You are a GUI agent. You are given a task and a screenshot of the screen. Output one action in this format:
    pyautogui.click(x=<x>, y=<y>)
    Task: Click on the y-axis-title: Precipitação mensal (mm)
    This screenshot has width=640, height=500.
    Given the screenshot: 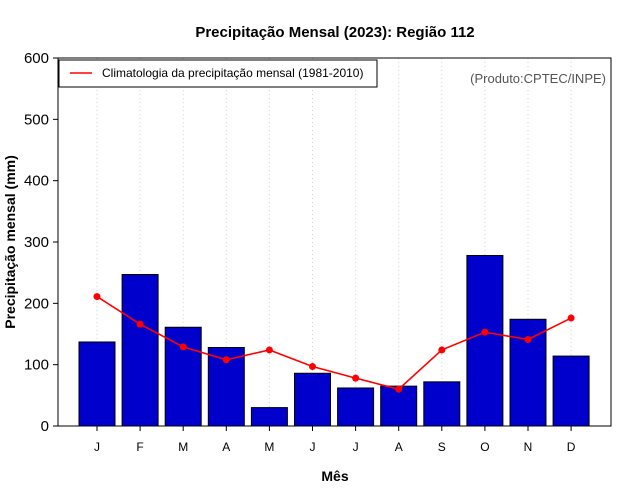 What is the action you would take?
    pyautogui.click(x=10, y=242)
    